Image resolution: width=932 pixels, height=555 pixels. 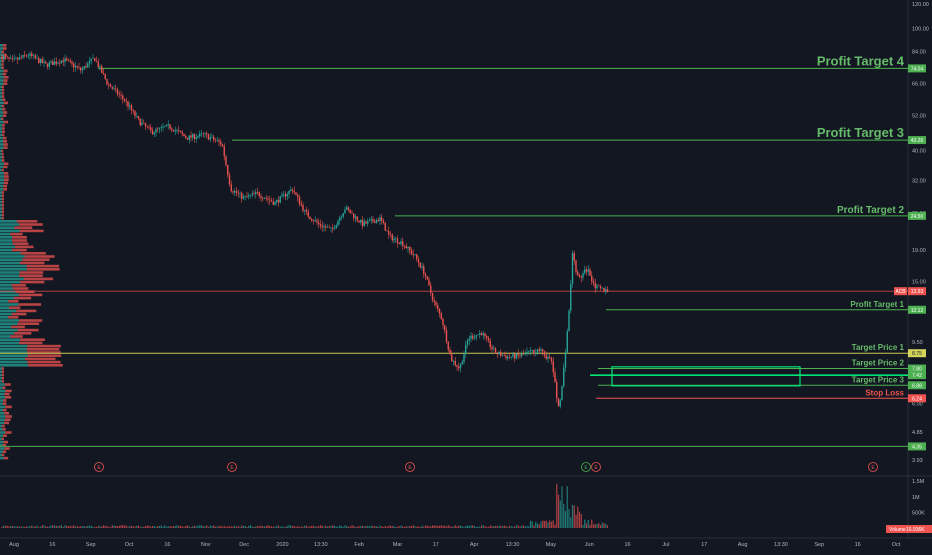 What do you see at coordinates (878, 379) in the screenshot?
I see `level-label: Target Price 3` at bounding box center [878, 379].